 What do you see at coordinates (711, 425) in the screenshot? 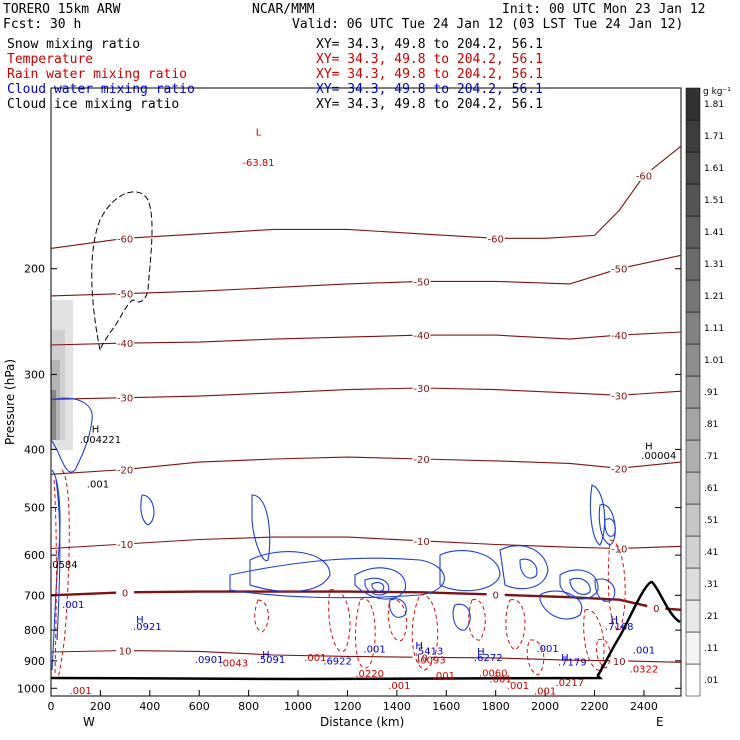
I see `colorbar-label: .81` at bounding box center [711, 425].